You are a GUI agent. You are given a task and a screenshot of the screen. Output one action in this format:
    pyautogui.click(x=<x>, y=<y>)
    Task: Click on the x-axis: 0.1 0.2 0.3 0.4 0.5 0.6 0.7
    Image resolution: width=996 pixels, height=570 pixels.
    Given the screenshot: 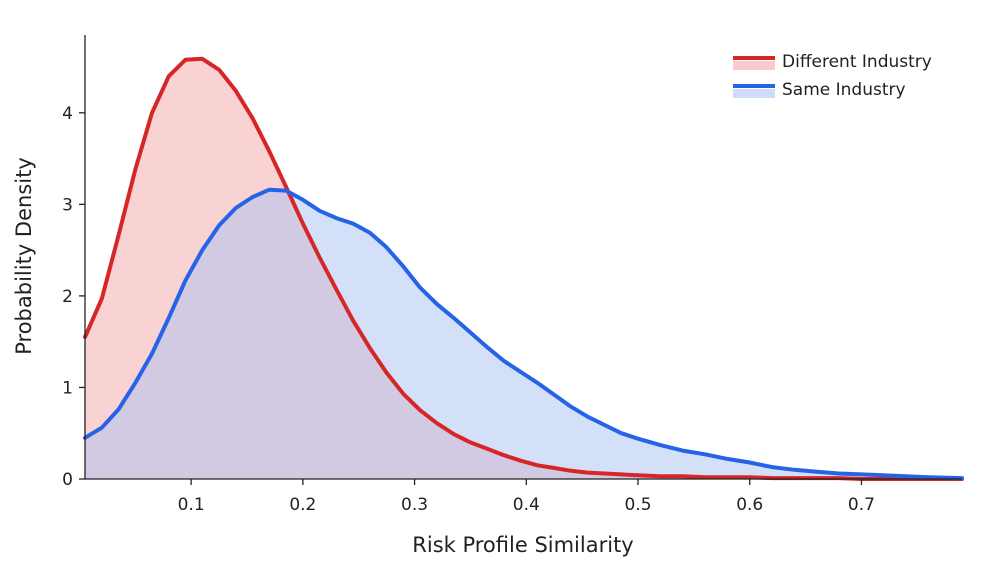 What is the action you would take?
    pyautogui.click(x=523, y=496)
    